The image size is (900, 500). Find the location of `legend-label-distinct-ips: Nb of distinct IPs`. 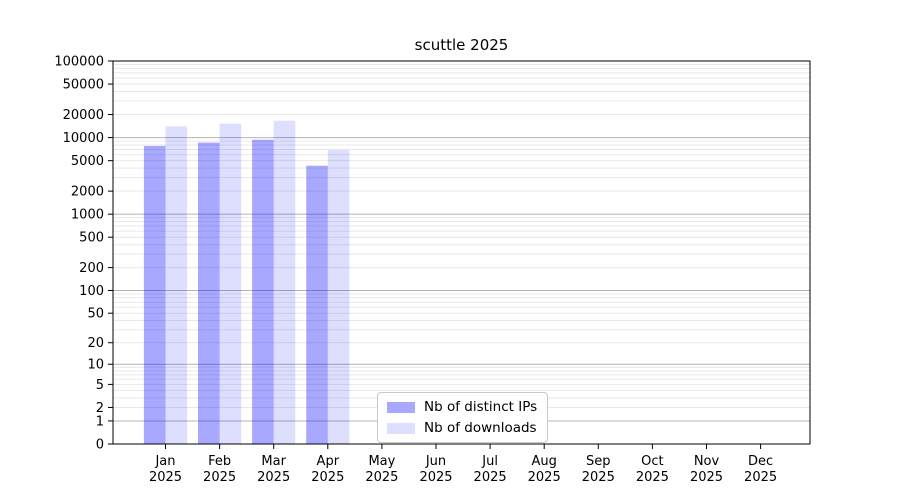

legend-label-distinct-ips: Nb of distinct IPs is located at coordinates (481, 407).